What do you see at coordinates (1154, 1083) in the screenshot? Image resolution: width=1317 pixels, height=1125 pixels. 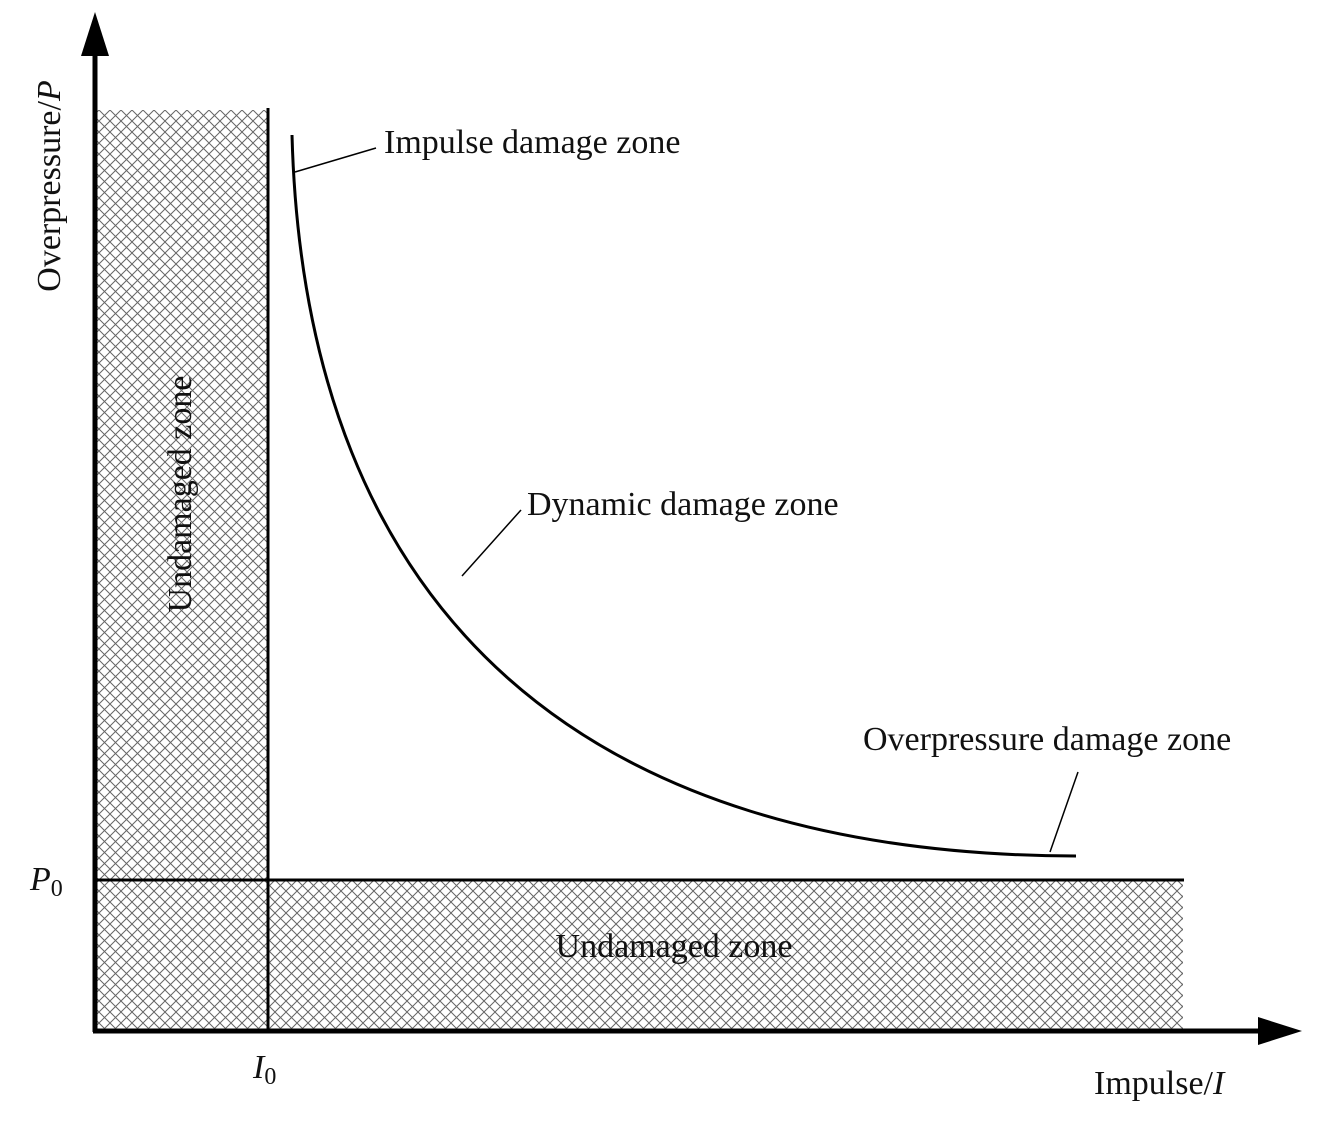 I see `x-axis-label-text: Impulse/` at bounding box center [1154, 1083].